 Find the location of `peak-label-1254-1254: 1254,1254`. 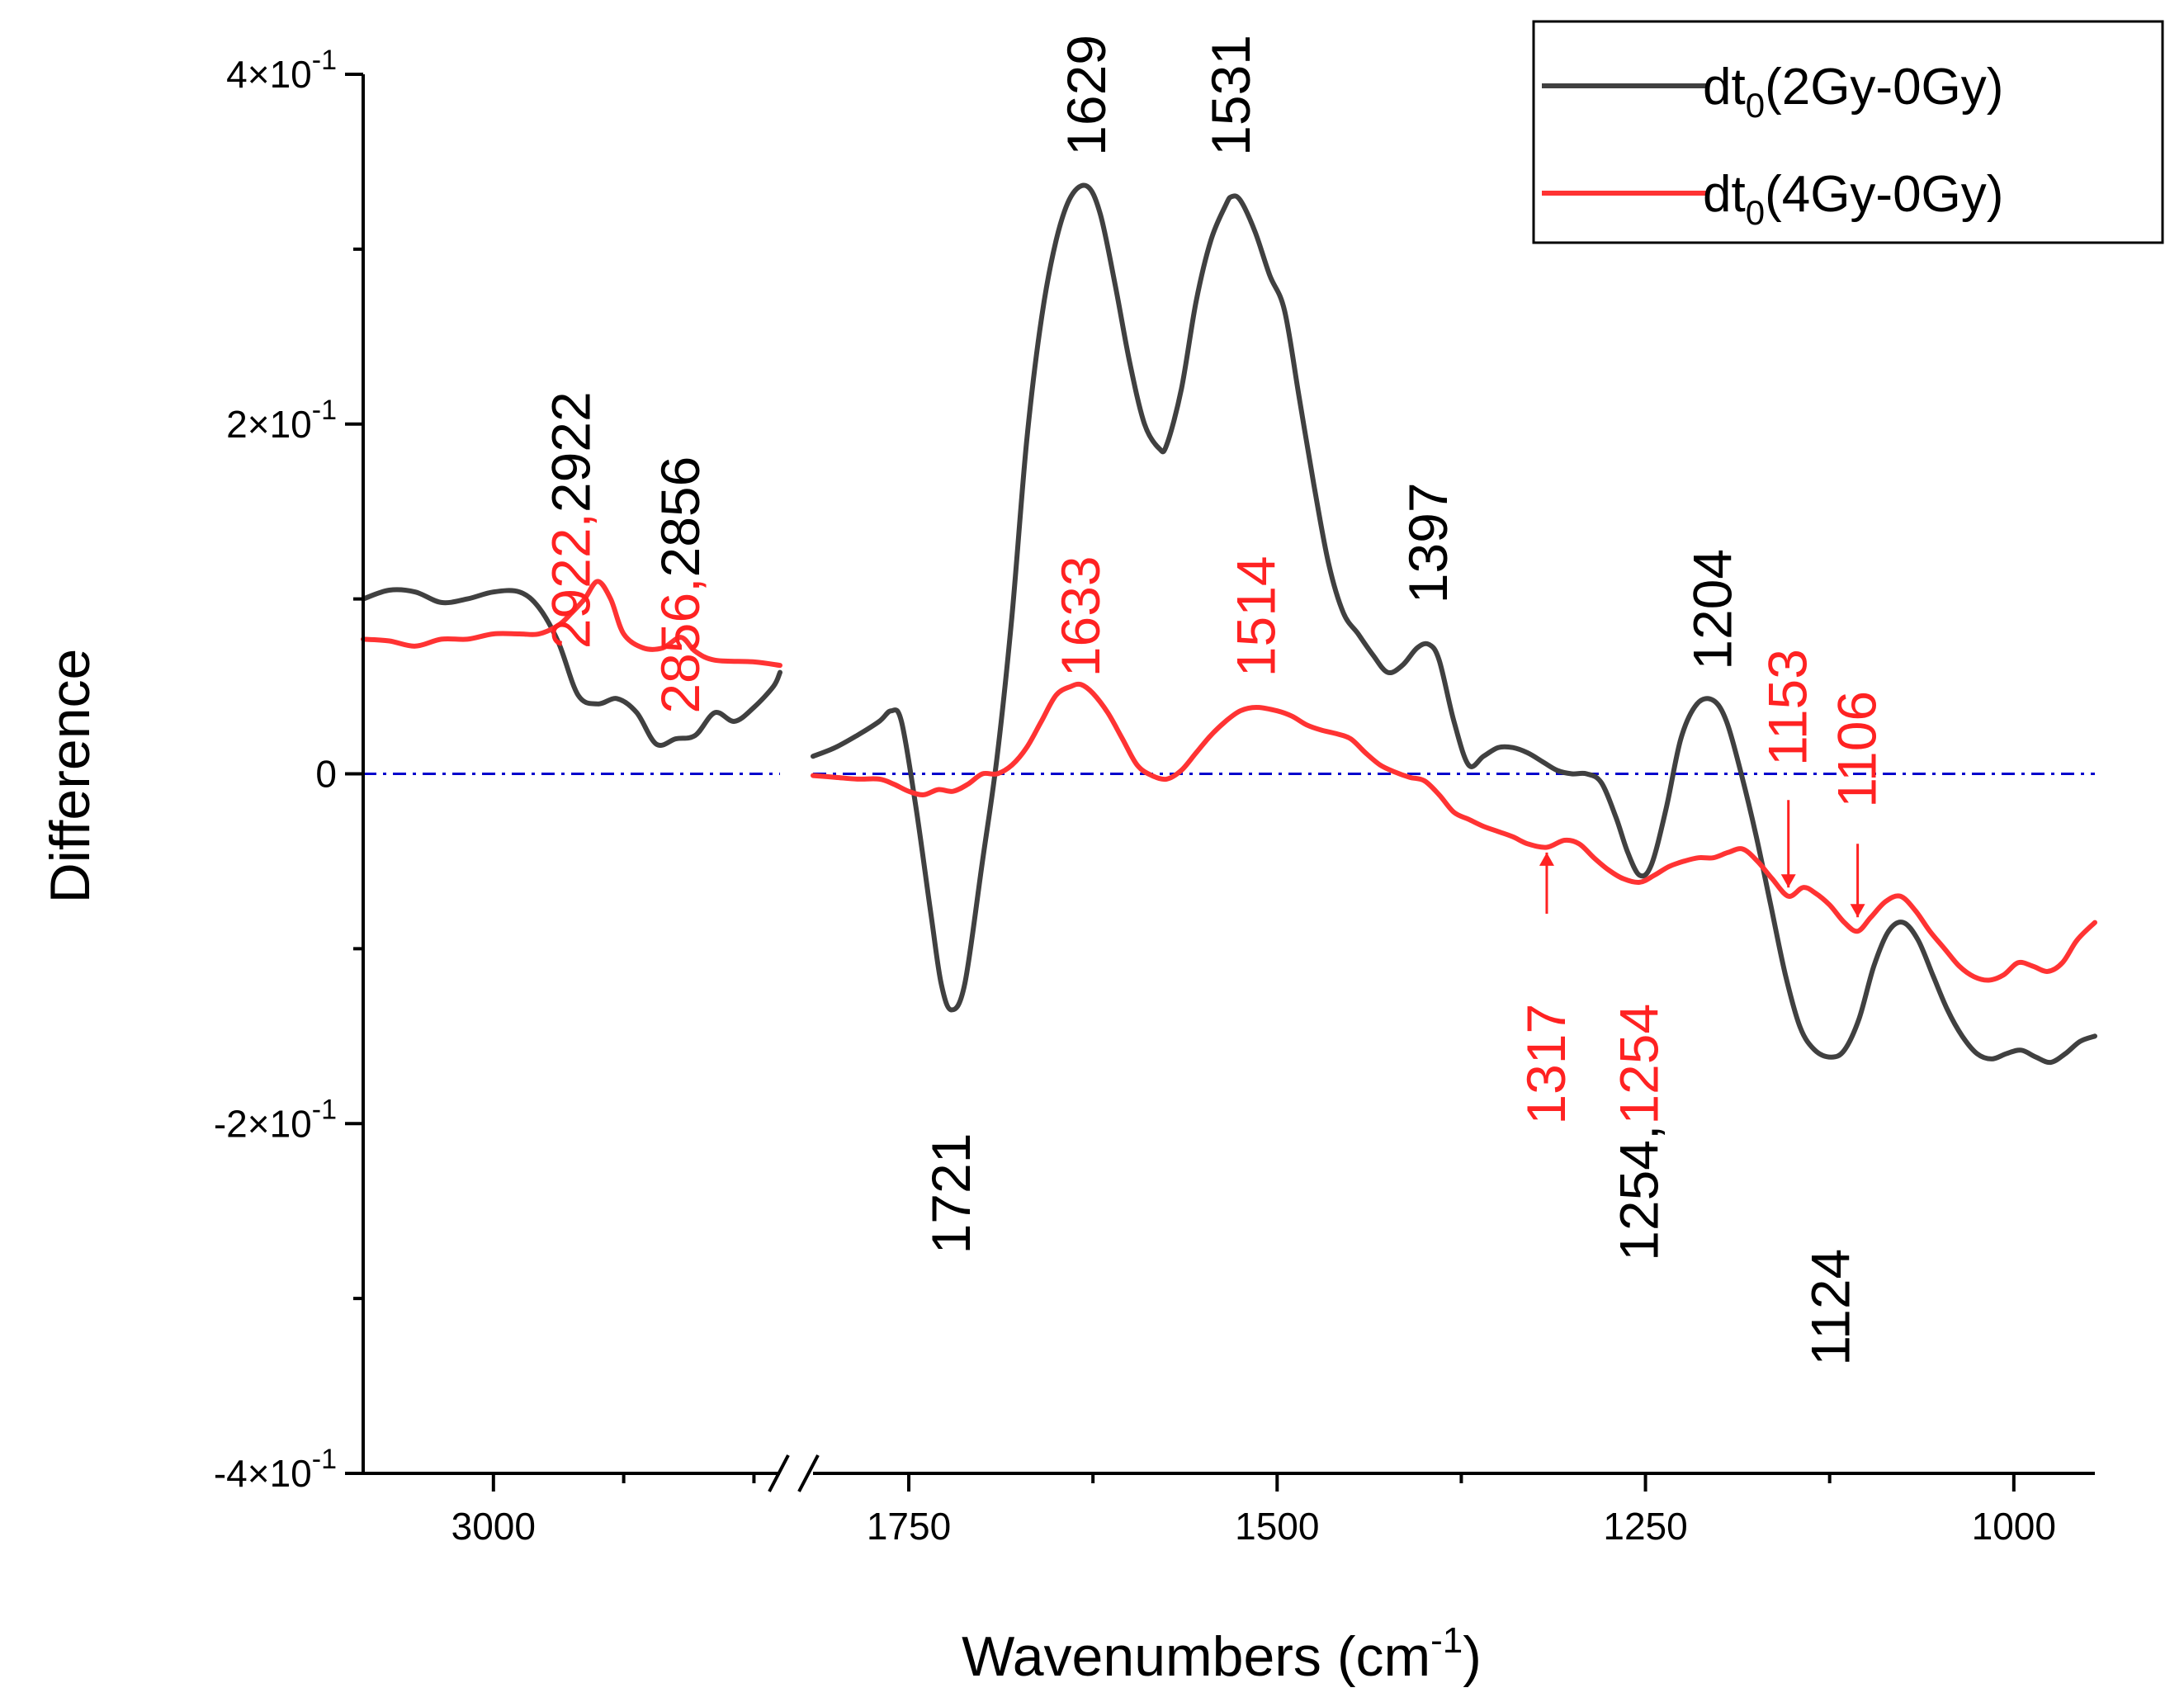

peak-label-1254-1254: 1254,1254 is located at coordinates (1638, 1132).